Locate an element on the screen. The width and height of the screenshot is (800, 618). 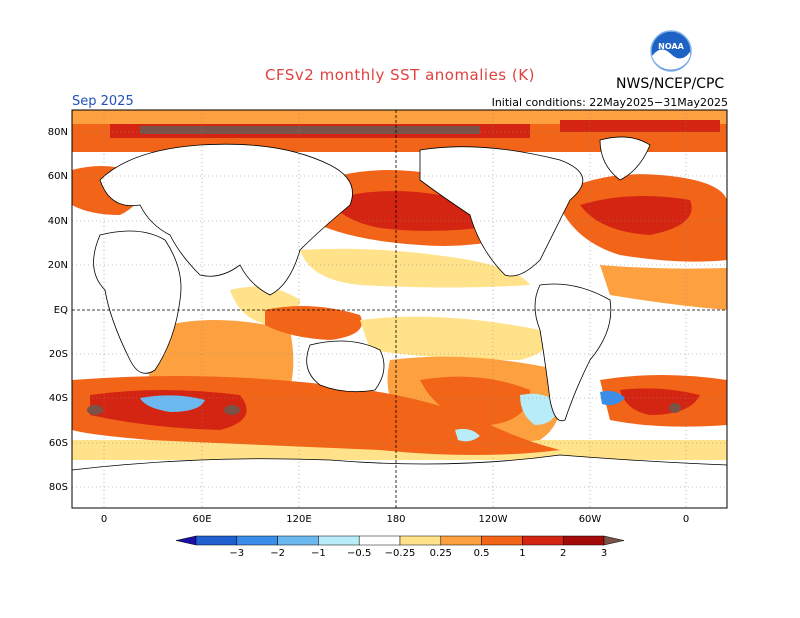
colorbar-tick-label: 2 is located at coordinates (563, 553).